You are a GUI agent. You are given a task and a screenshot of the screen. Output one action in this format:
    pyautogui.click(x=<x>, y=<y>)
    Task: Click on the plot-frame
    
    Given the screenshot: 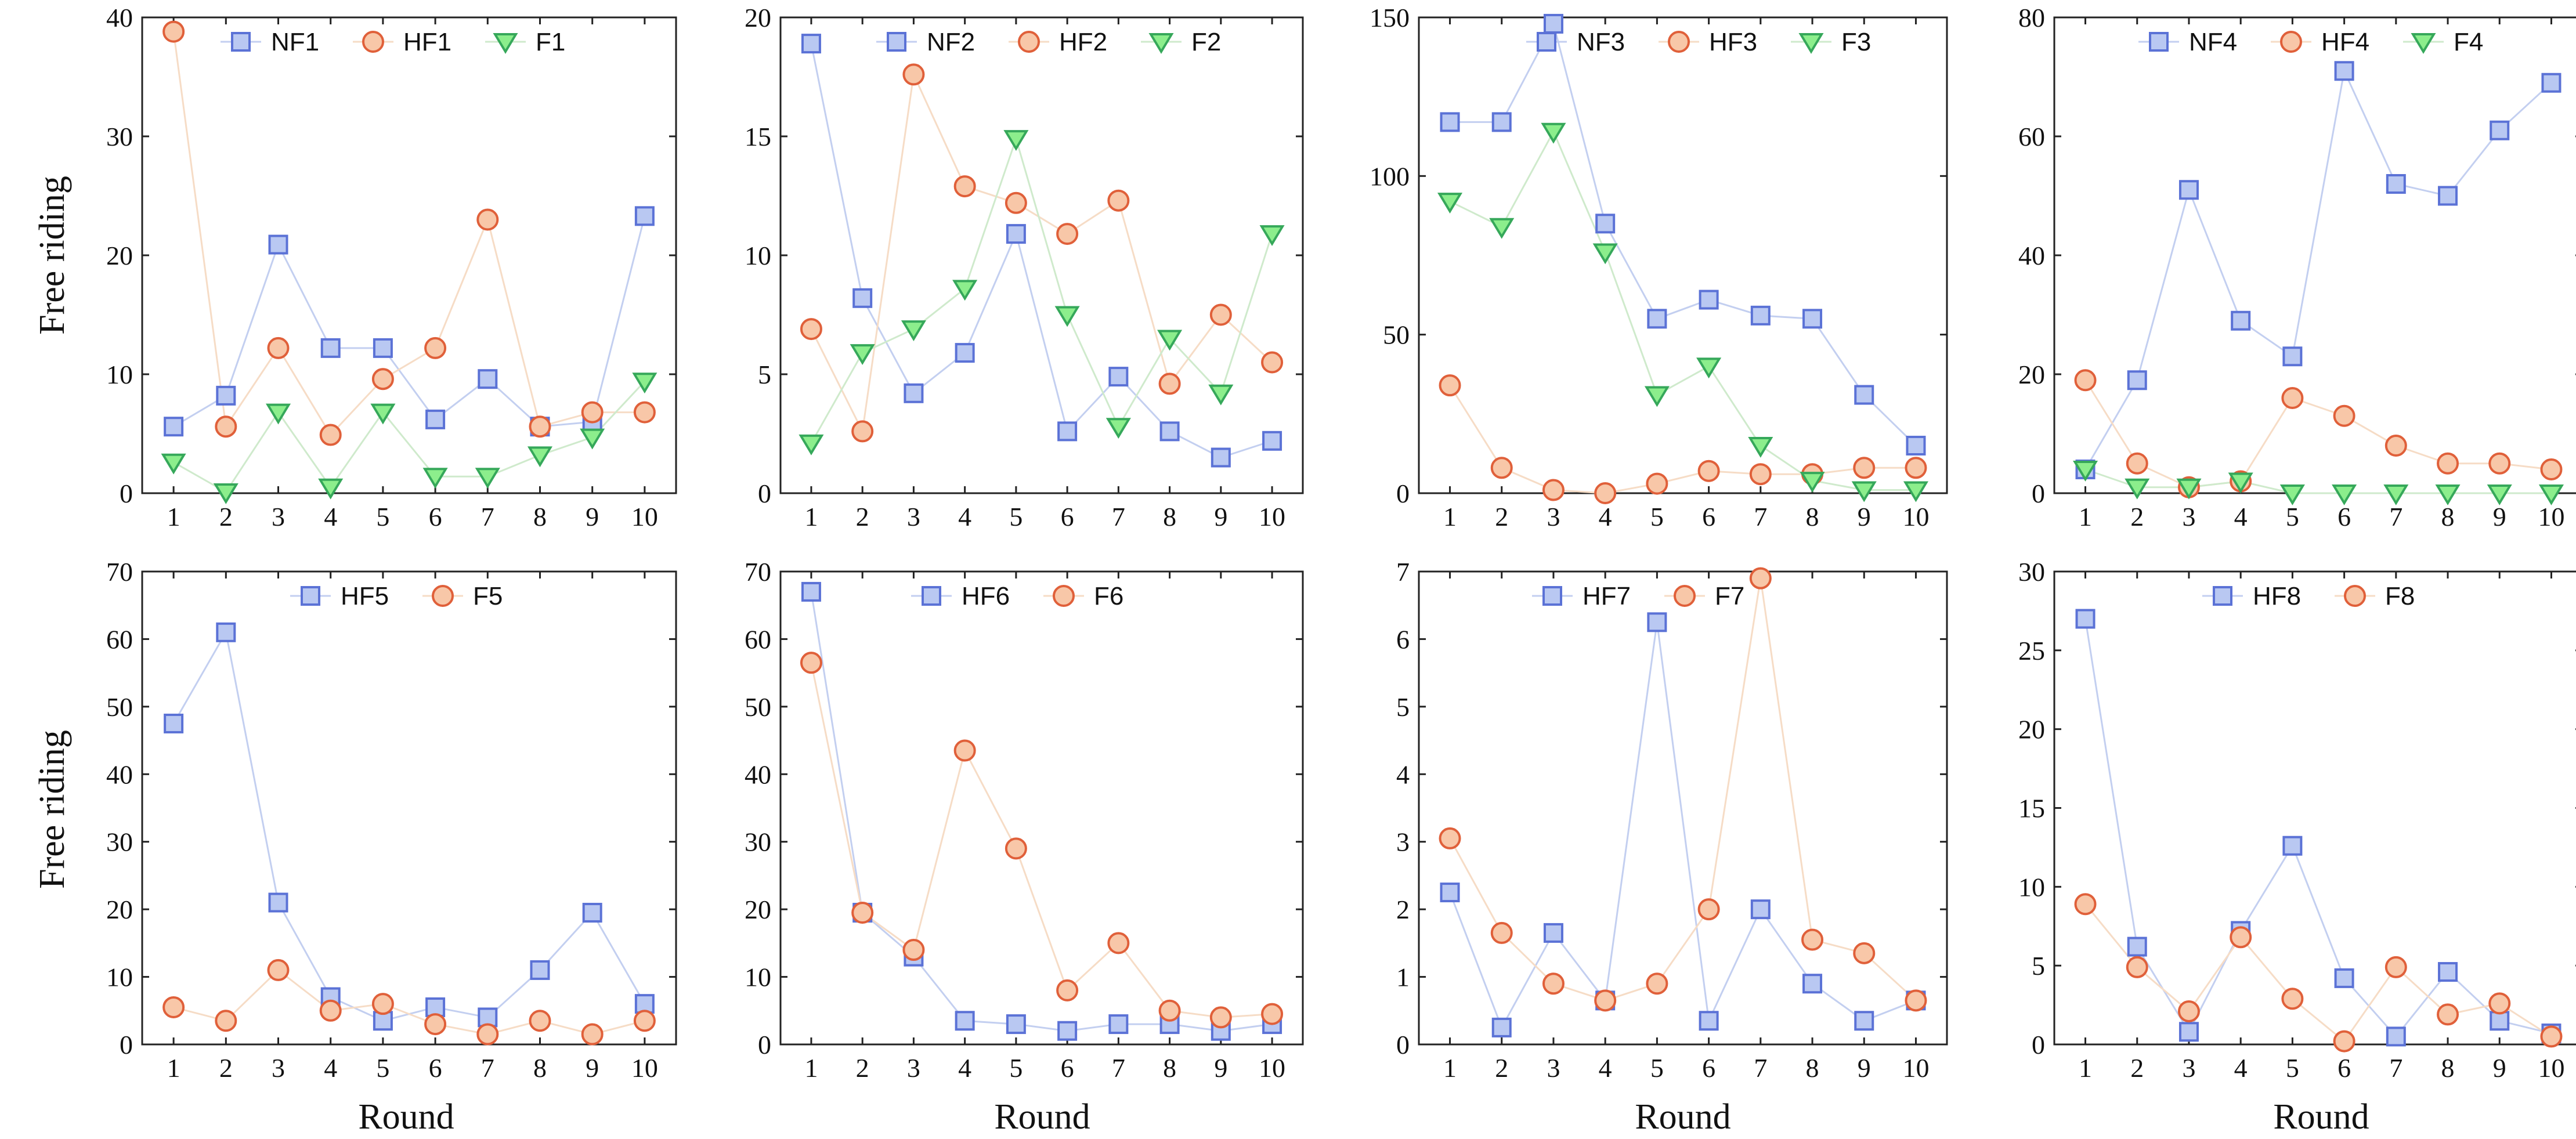 What is the action you would take?
    pyautogui.click(x=409, y=808)
    